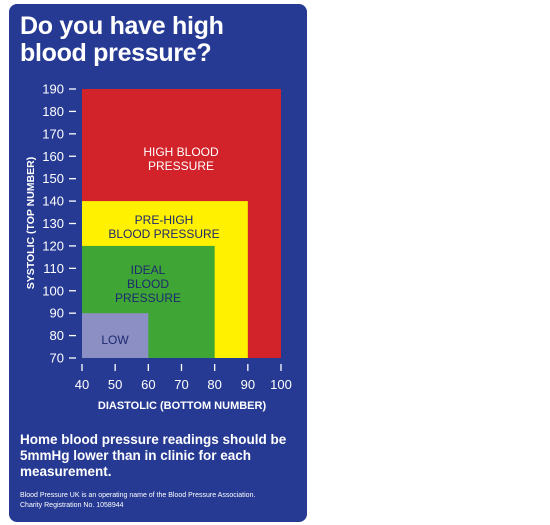  I want to click on x-tick-label-90: 90, so click(248, 384).